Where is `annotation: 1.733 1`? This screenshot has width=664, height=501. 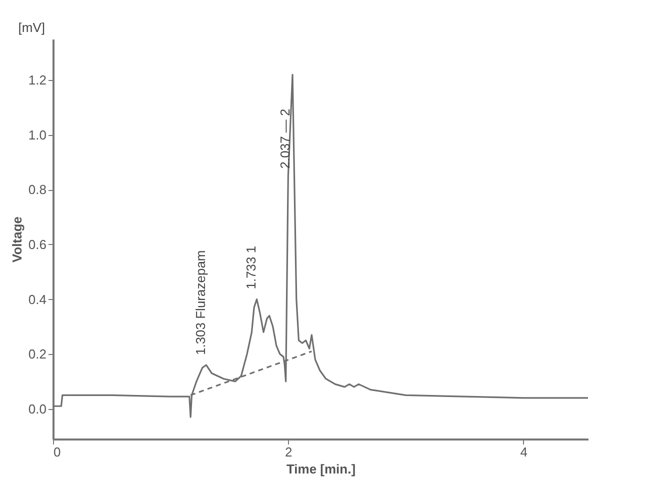 annotation: 1.733 1 is located at coordinates (250, 268).